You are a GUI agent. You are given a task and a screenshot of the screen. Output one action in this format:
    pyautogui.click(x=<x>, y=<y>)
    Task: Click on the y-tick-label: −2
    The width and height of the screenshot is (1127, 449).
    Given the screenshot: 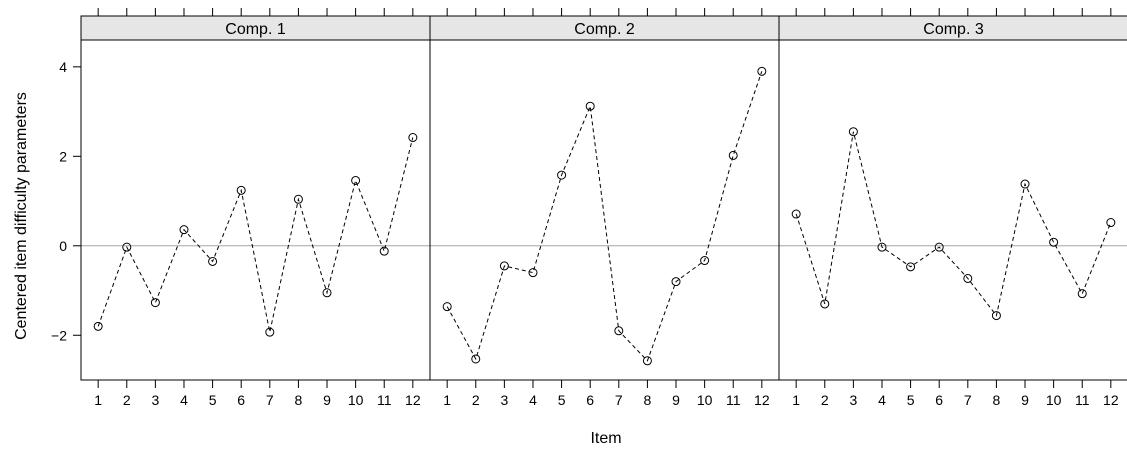 What is the action you would take?
    pyautogui.click(x=59, y=335)
    